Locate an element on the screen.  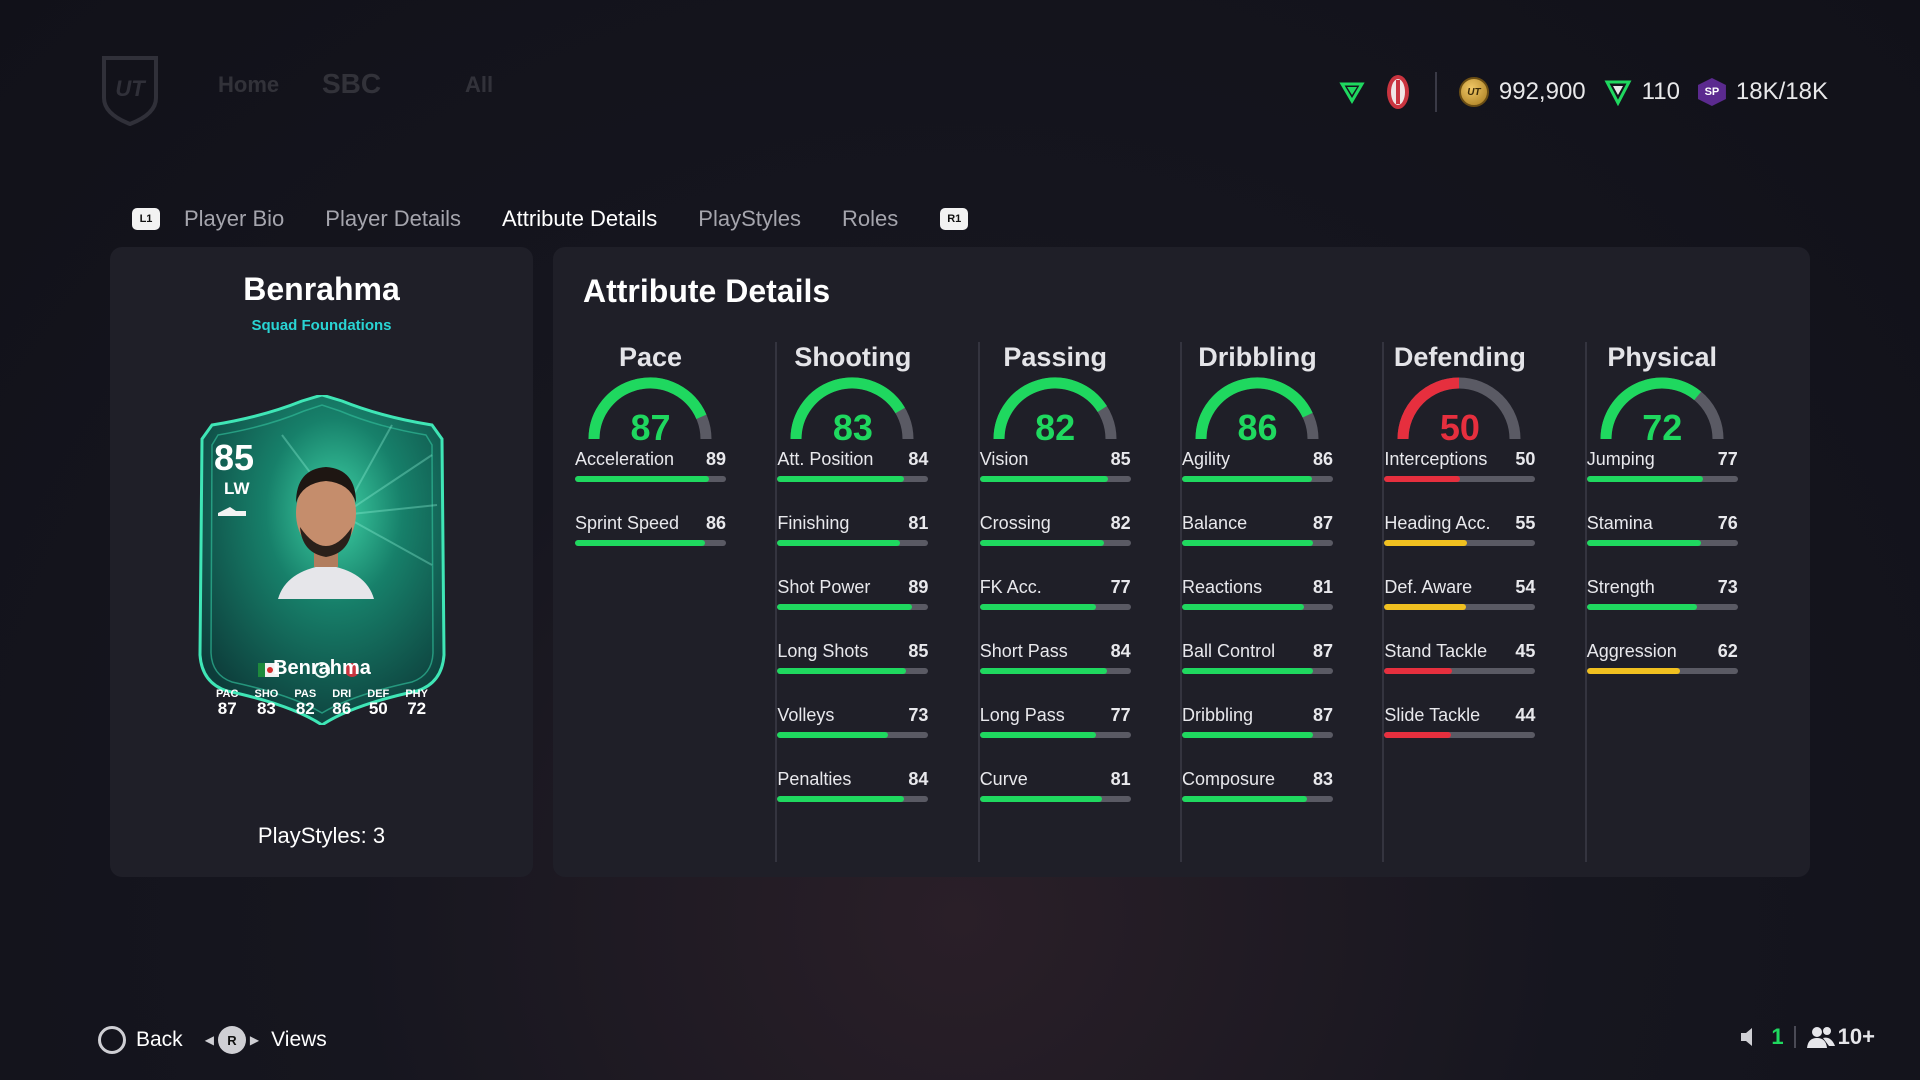
attribute-name: Def. Aware is located at coordinates (1428, 587).